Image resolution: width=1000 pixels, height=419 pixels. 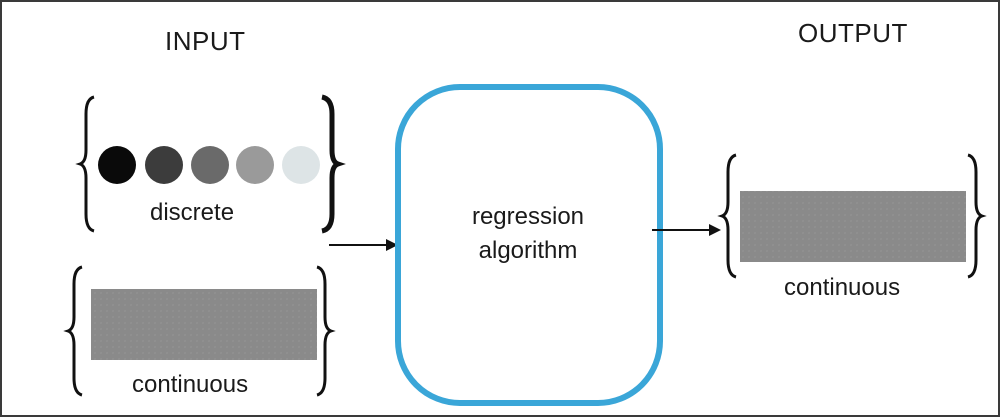 I want to click on output-right-bracket, so click(x=977, y=216).